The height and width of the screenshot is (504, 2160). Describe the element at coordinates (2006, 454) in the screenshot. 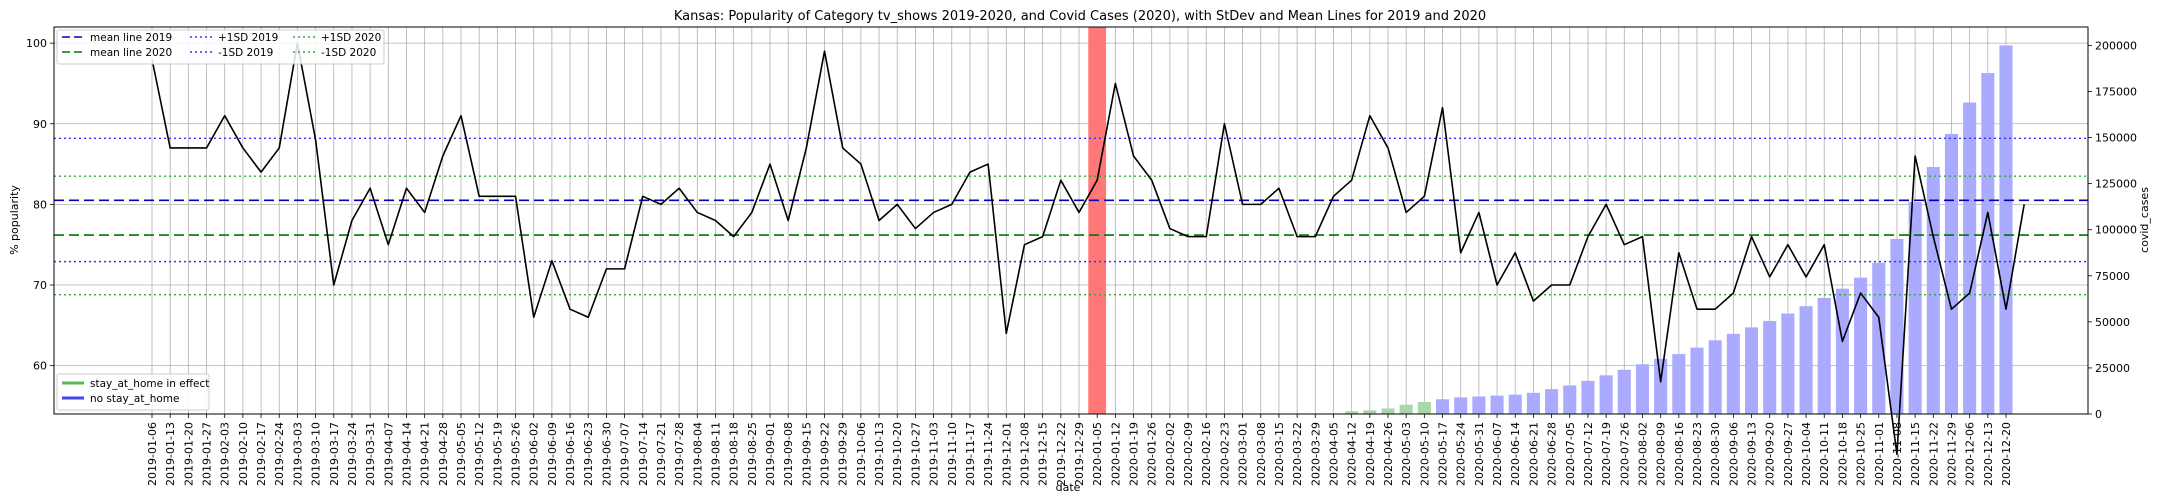

I see `x-tick-label: 2020-12-20` at that location.